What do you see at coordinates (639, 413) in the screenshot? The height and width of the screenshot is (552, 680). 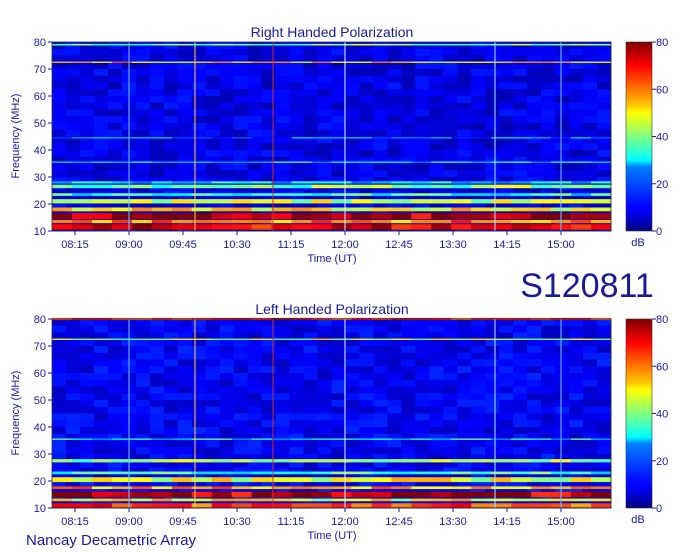 I see `colorbar-gradient` at bounding box center [639, 413].